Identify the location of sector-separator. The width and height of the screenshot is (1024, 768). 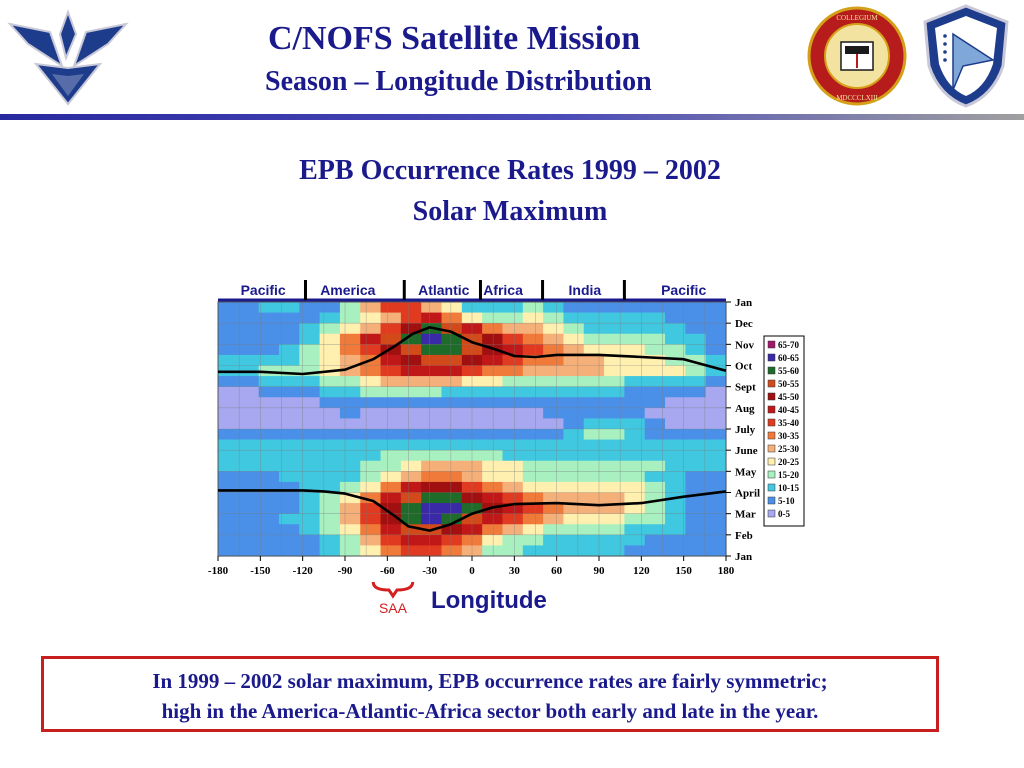
(480, 290).